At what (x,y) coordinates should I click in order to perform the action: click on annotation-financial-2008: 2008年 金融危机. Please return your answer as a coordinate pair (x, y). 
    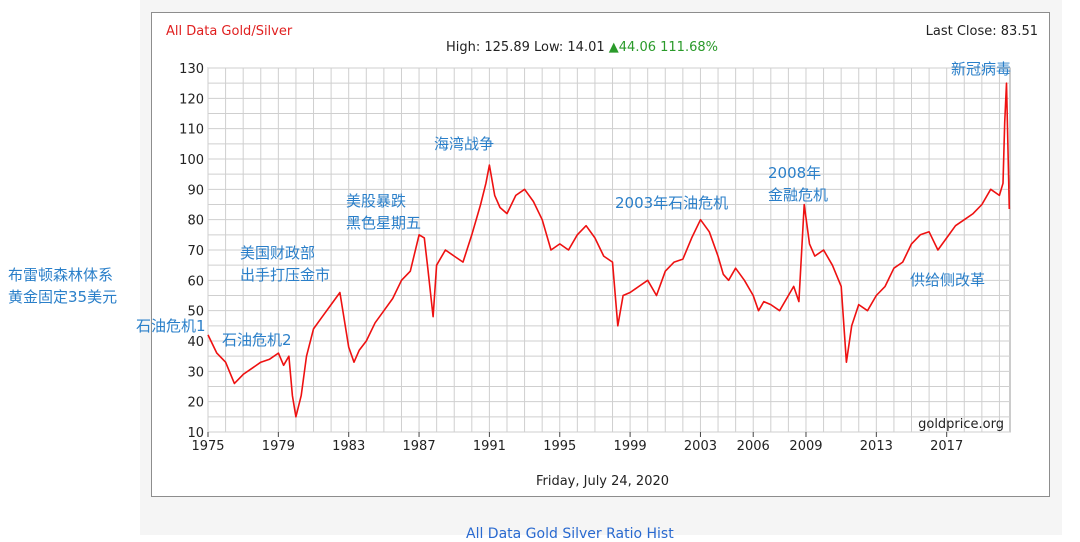
    Looking at the image, I should click on (798, 184).